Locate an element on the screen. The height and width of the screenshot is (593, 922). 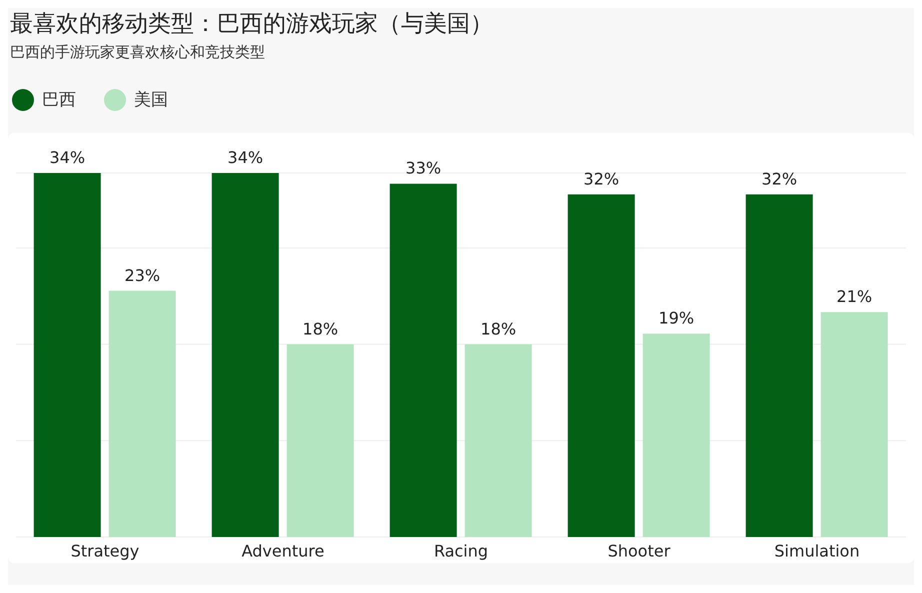
chart-title: 最喜欢的移动类型：巴西的游戏玩家（与美国） is located at coordinates (251, 24).